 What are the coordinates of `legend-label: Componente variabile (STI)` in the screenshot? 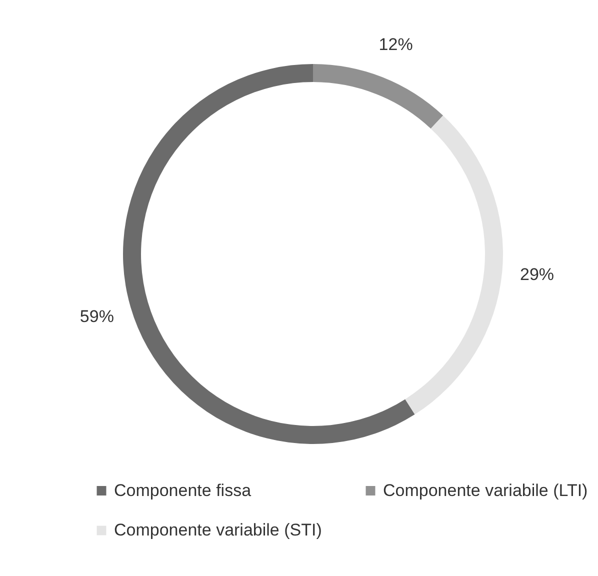 It's located at (218, 530).